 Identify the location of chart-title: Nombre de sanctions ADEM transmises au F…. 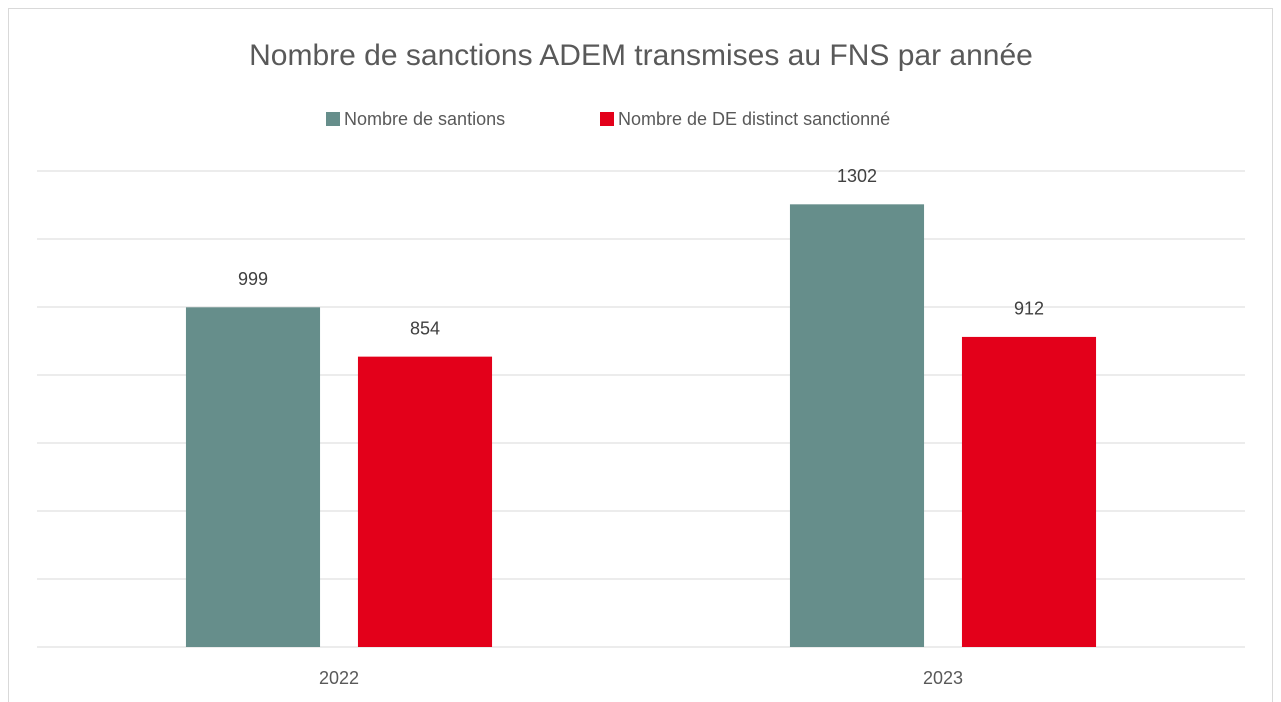
(641, 55).